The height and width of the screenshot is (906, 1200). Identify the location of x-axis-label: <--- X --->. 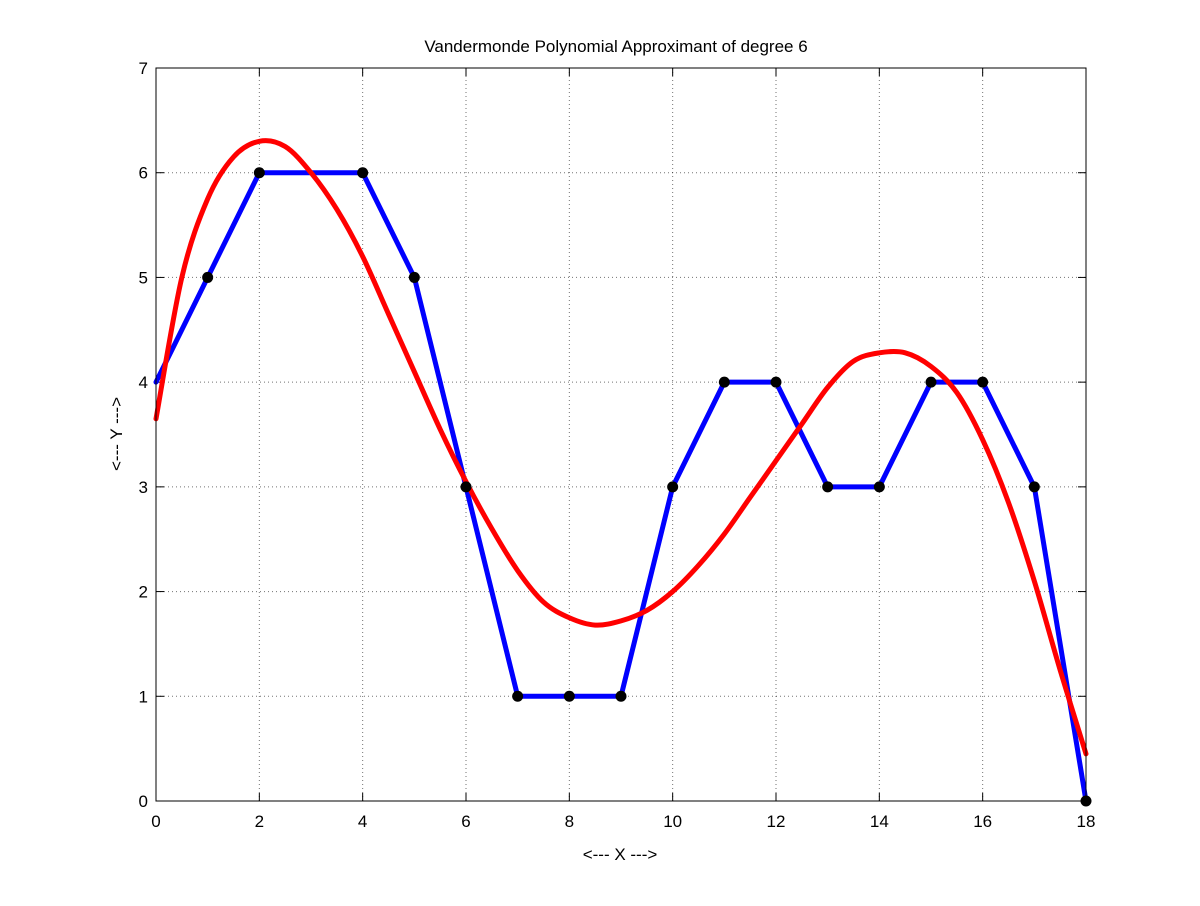
(620, 854).